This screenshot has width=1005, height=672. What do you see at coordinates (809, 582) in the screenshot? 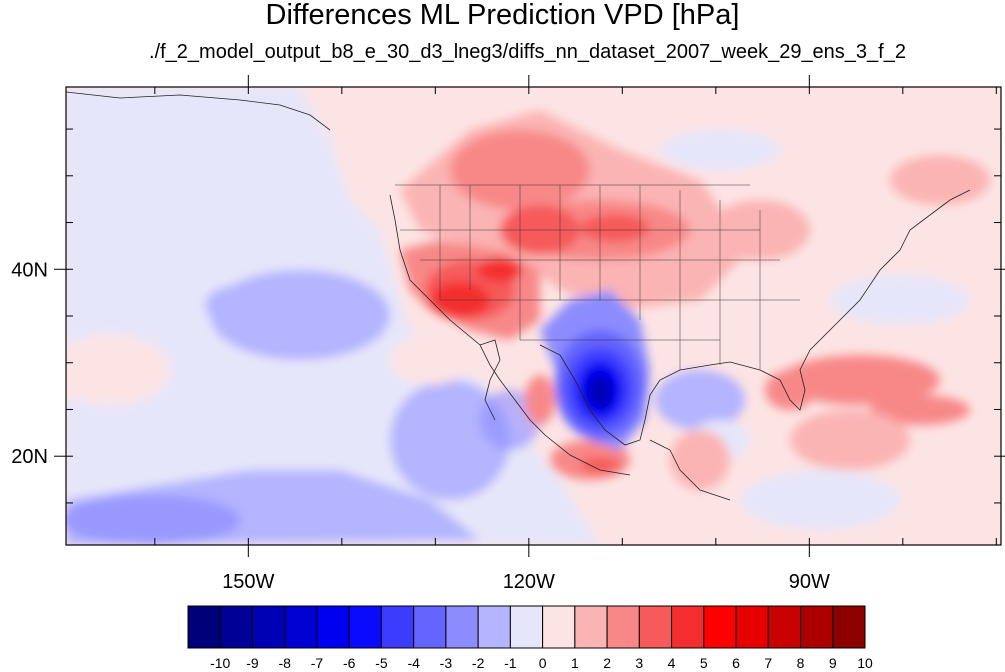
I see `x-tick-label: 90W` at bounding box center [809, 582].